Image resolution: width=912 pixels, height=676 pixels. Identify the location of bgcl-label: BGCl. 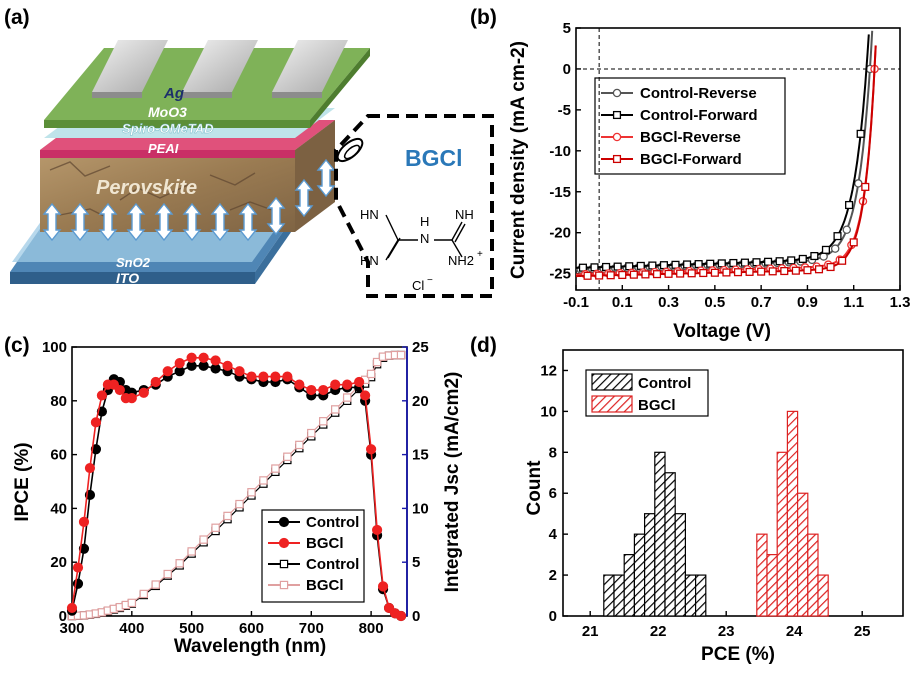
(434, 158).